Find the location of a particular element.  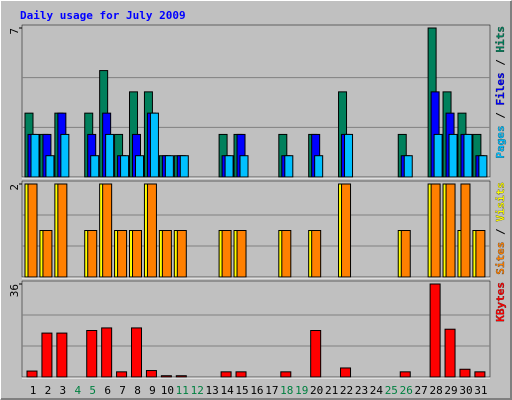

legend-label: Pages is located at coordinates (500, 141).